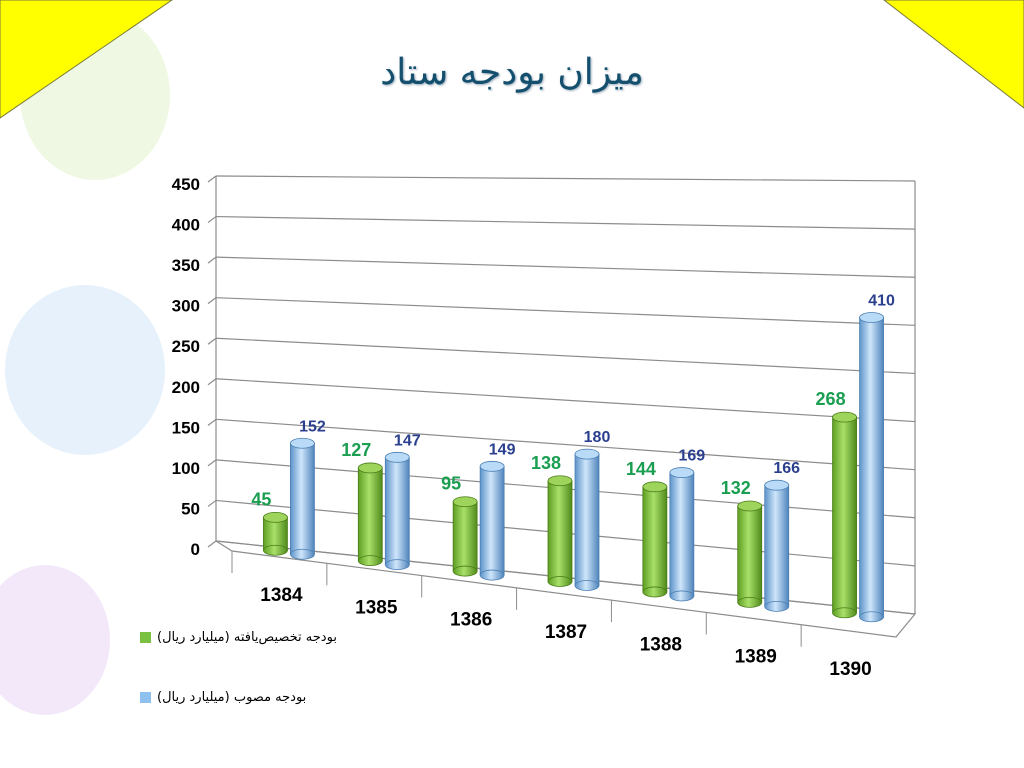  Describe the element at coordinates (850, 669) in the screenshot. I see `x-tick-label: 1390` at that location.